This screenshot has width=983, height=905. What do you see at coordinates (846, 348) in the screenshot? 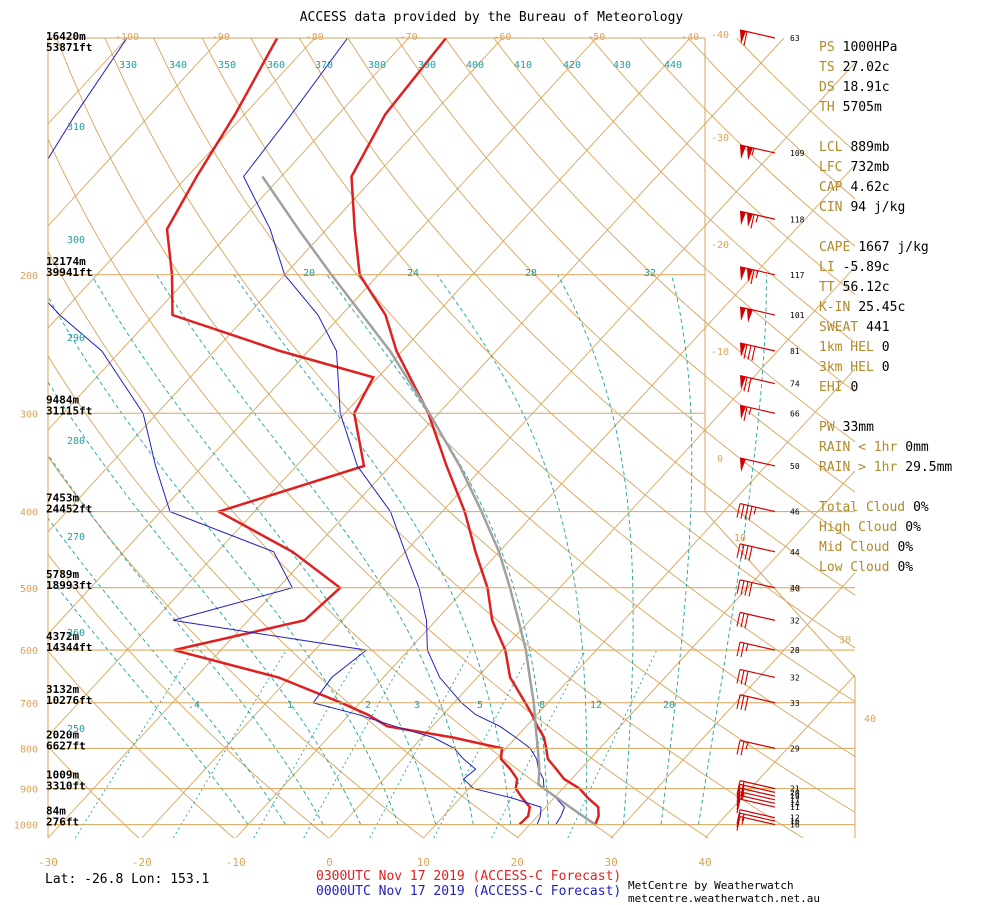
I see `index-key: 1km HEL` at bounding box center [846, 348].